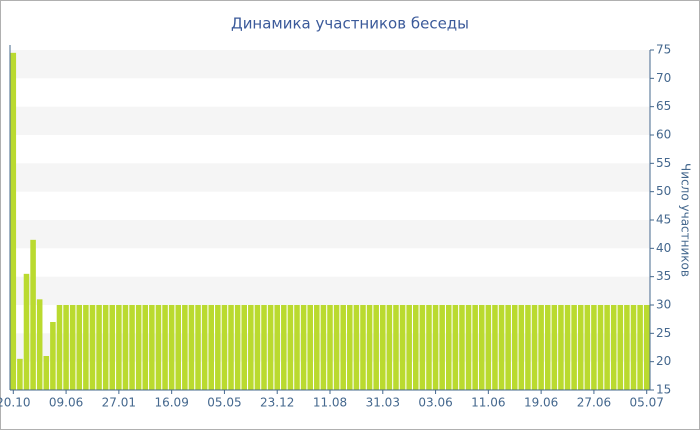 The image size is (700, 430). I want to click on y-tick-label: 55, so click(663, 163).